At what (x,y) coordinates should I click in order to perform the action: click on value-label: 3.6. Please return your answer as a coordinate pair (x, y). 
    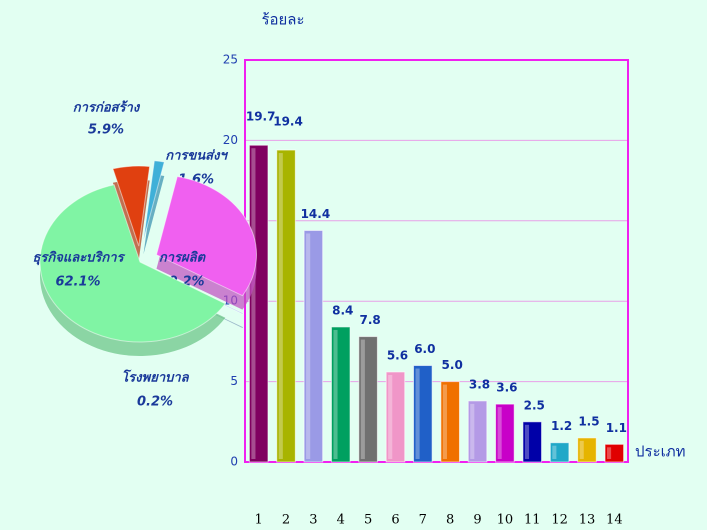
    Looking at the image, I should click on (506, 388).